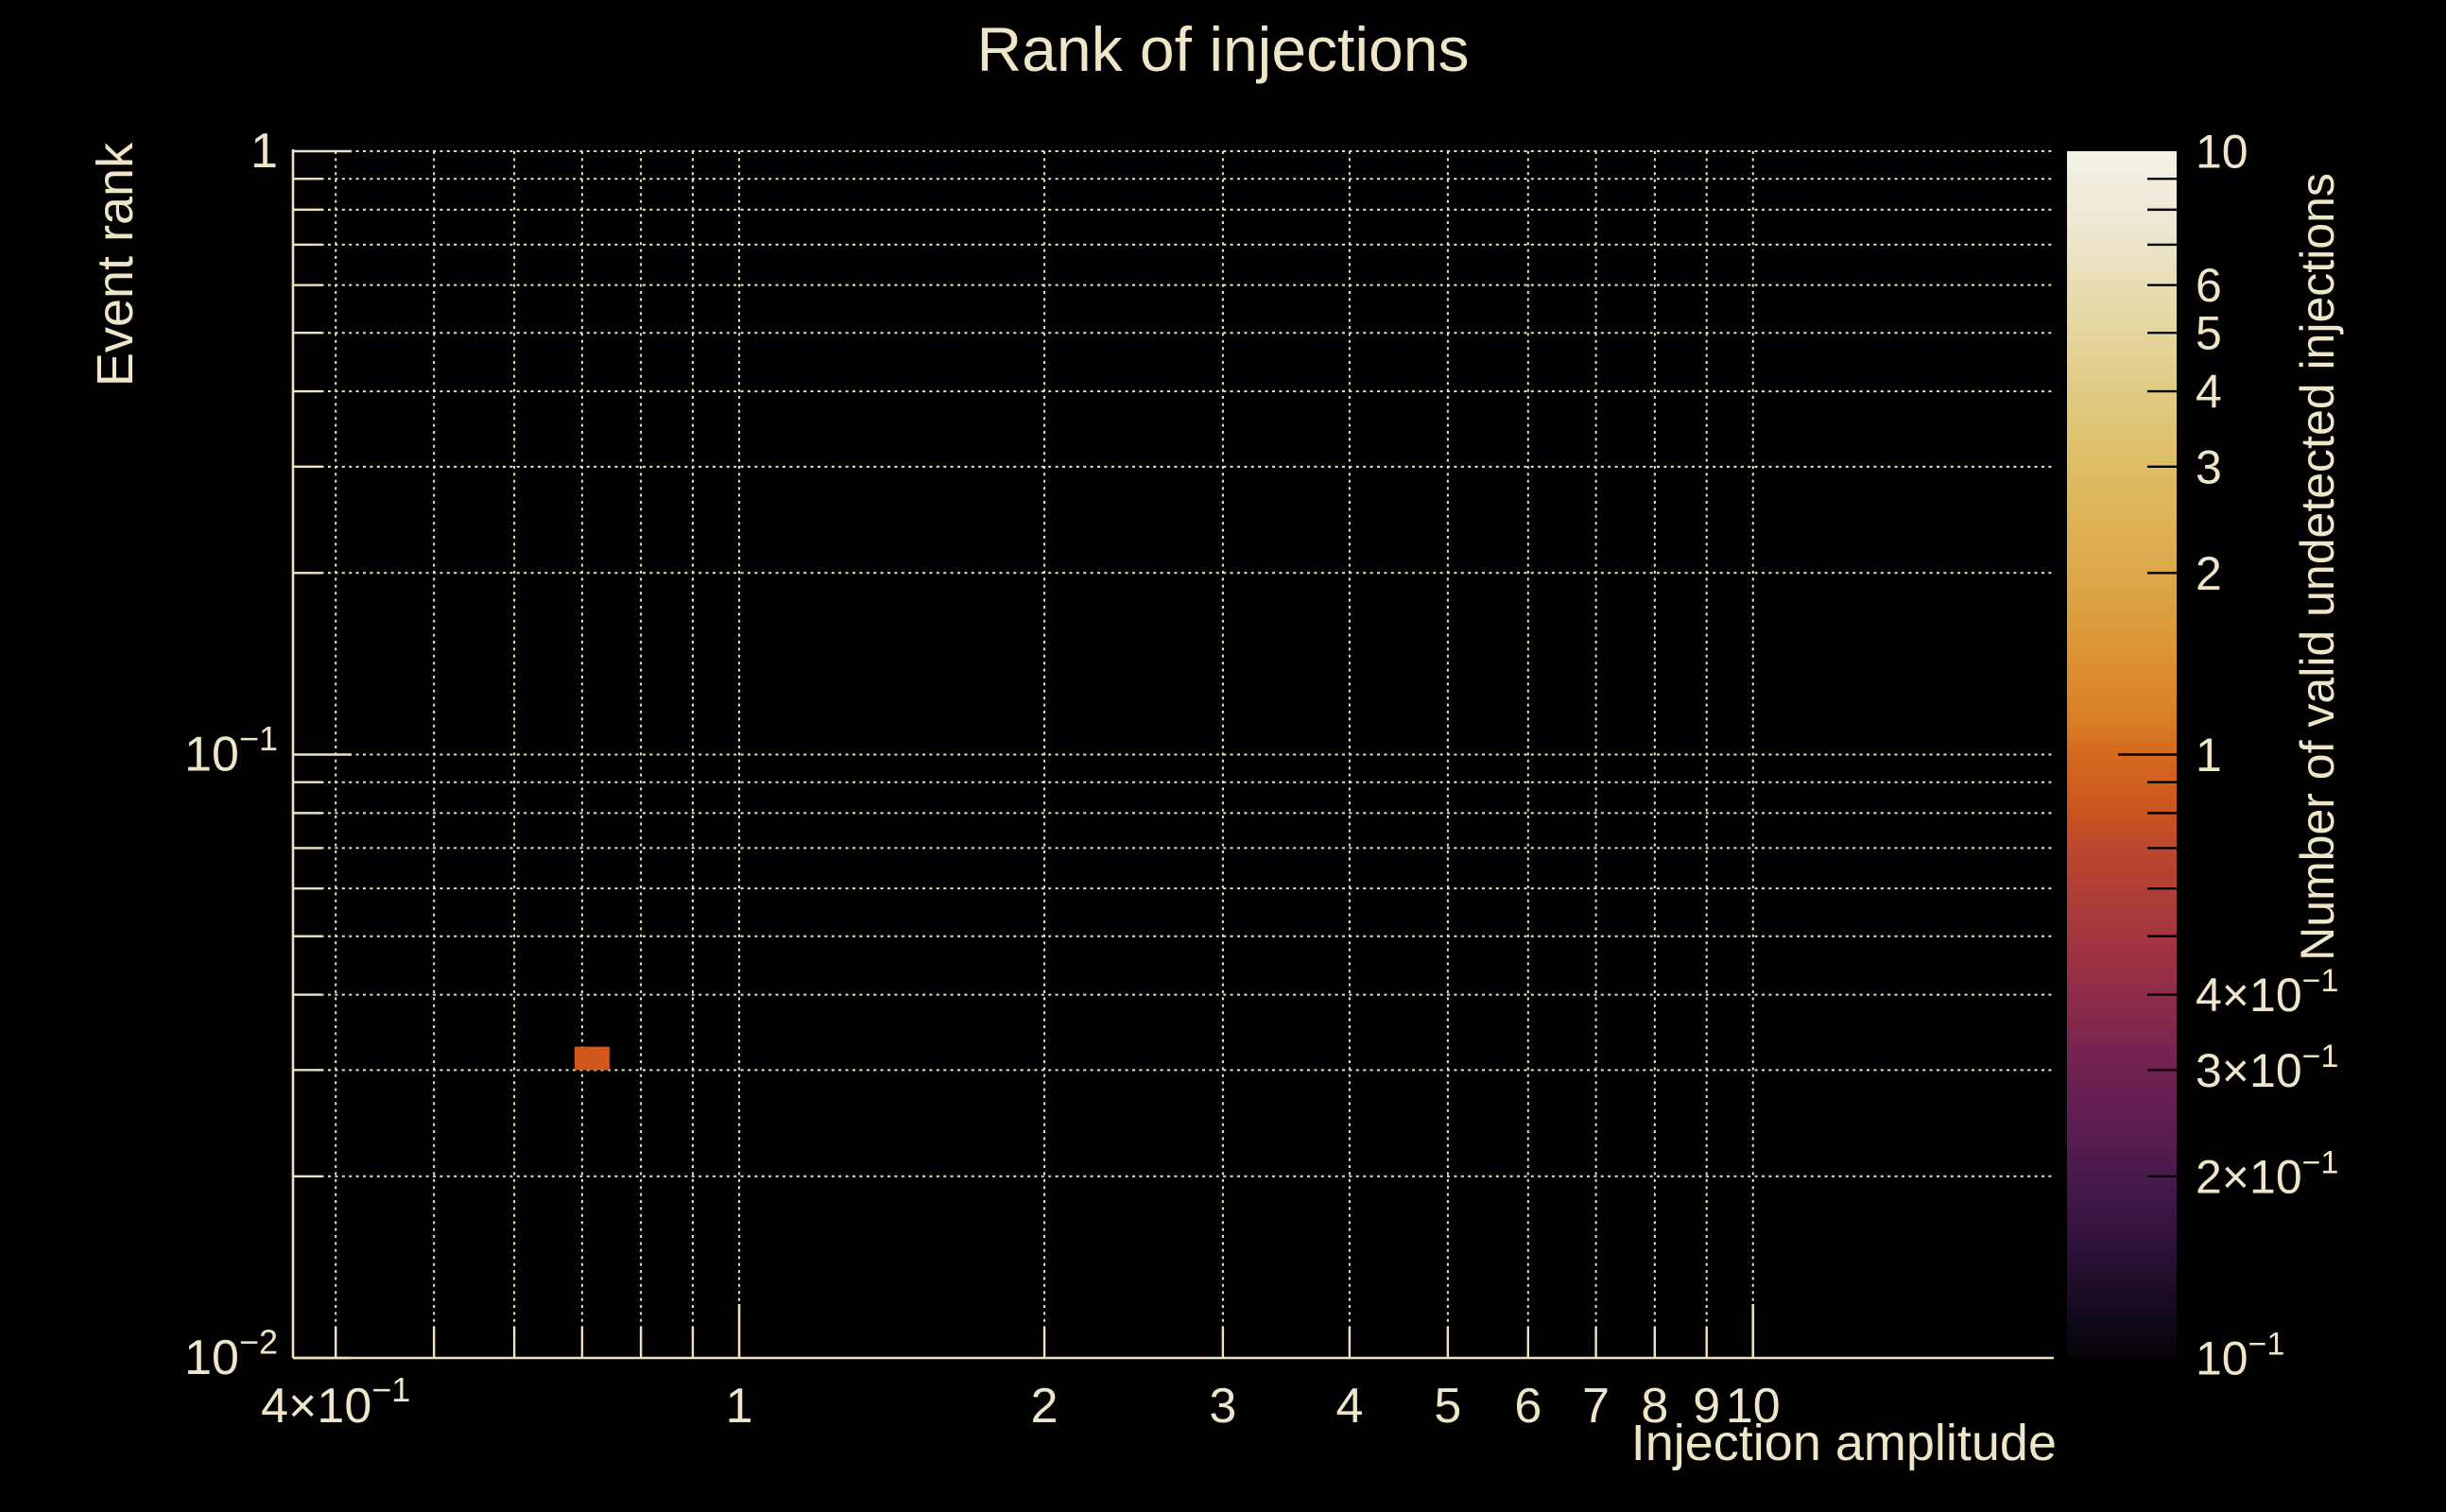 Image resolution: width=2446 pixels, height=1512 pixels. I want to click on x-tick-label: 1, so click(739, 1406).